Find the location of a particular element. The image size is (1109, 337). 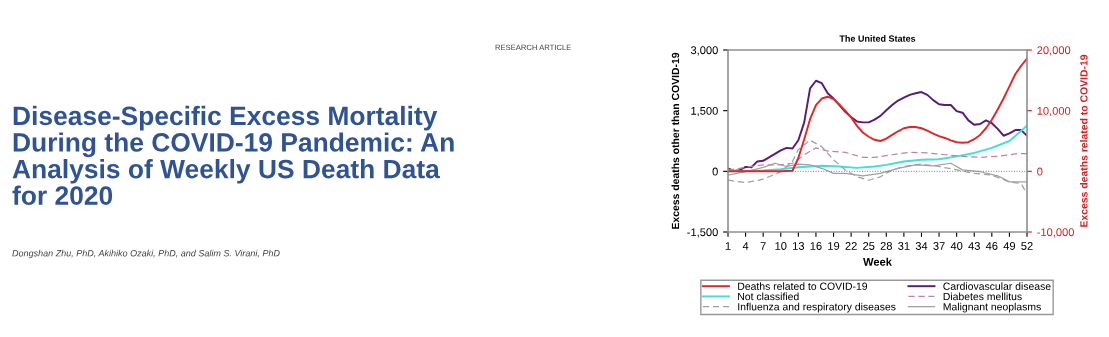

y-tick-label: 1,500 is located at coordinates (704, 111).